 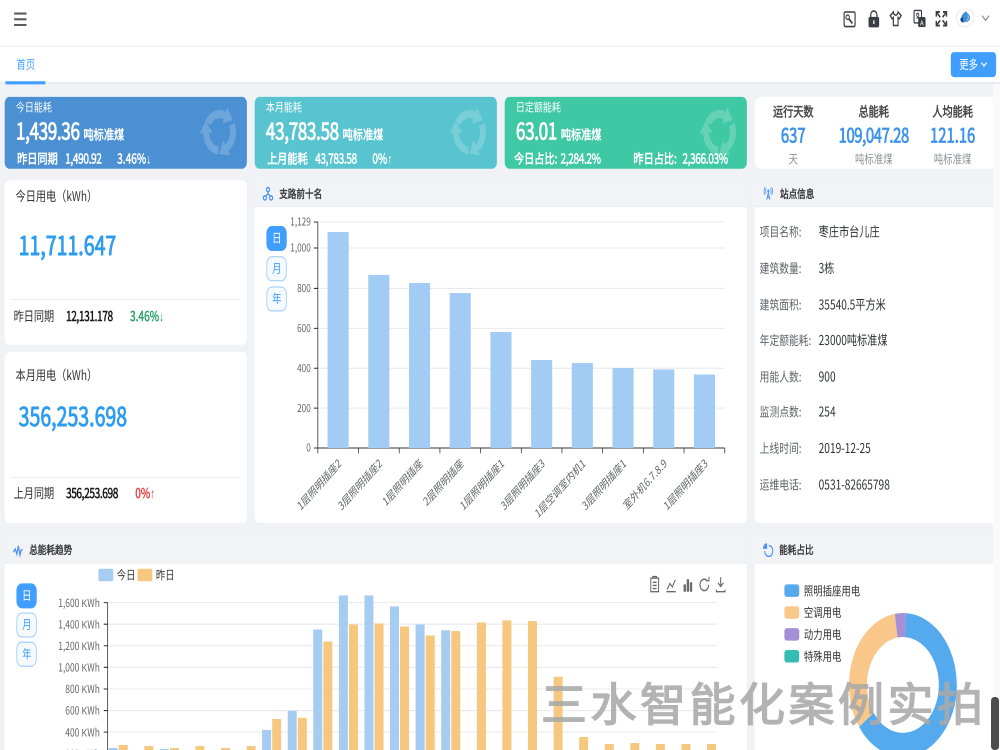 I want to click on svg-text: 400, so click(x=304, y=367).